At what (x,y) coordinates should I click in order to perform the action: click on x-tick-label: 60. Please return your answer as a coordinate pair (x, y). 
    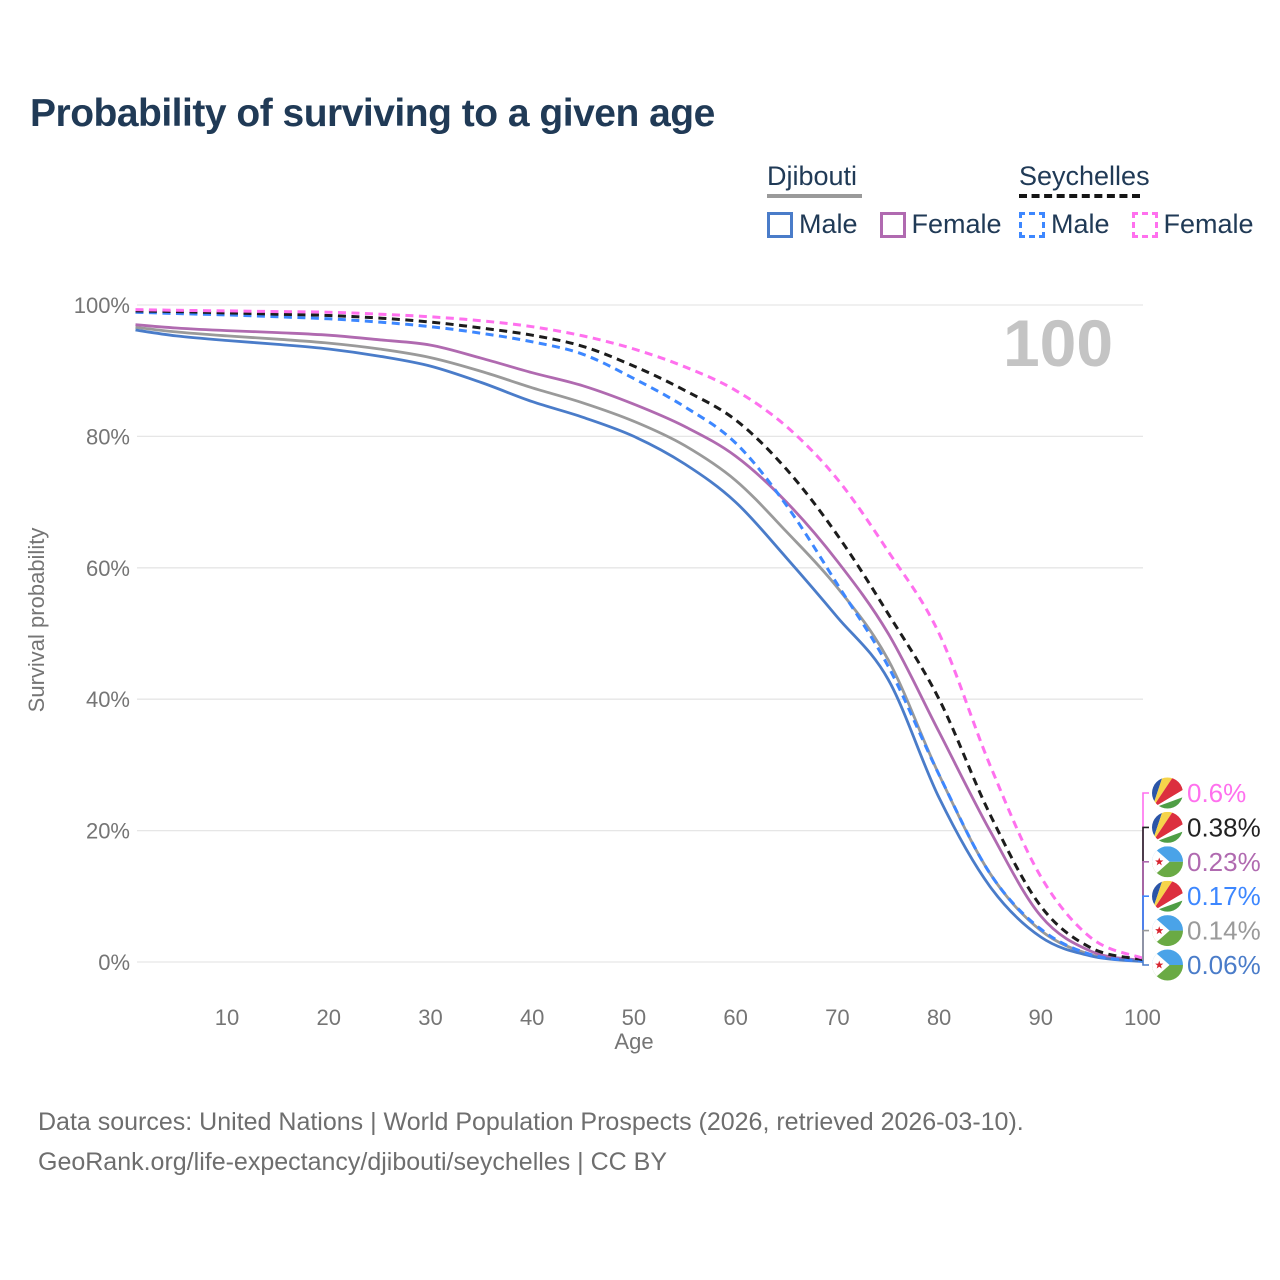
    Looking at the image, I should click on (735, 1017).